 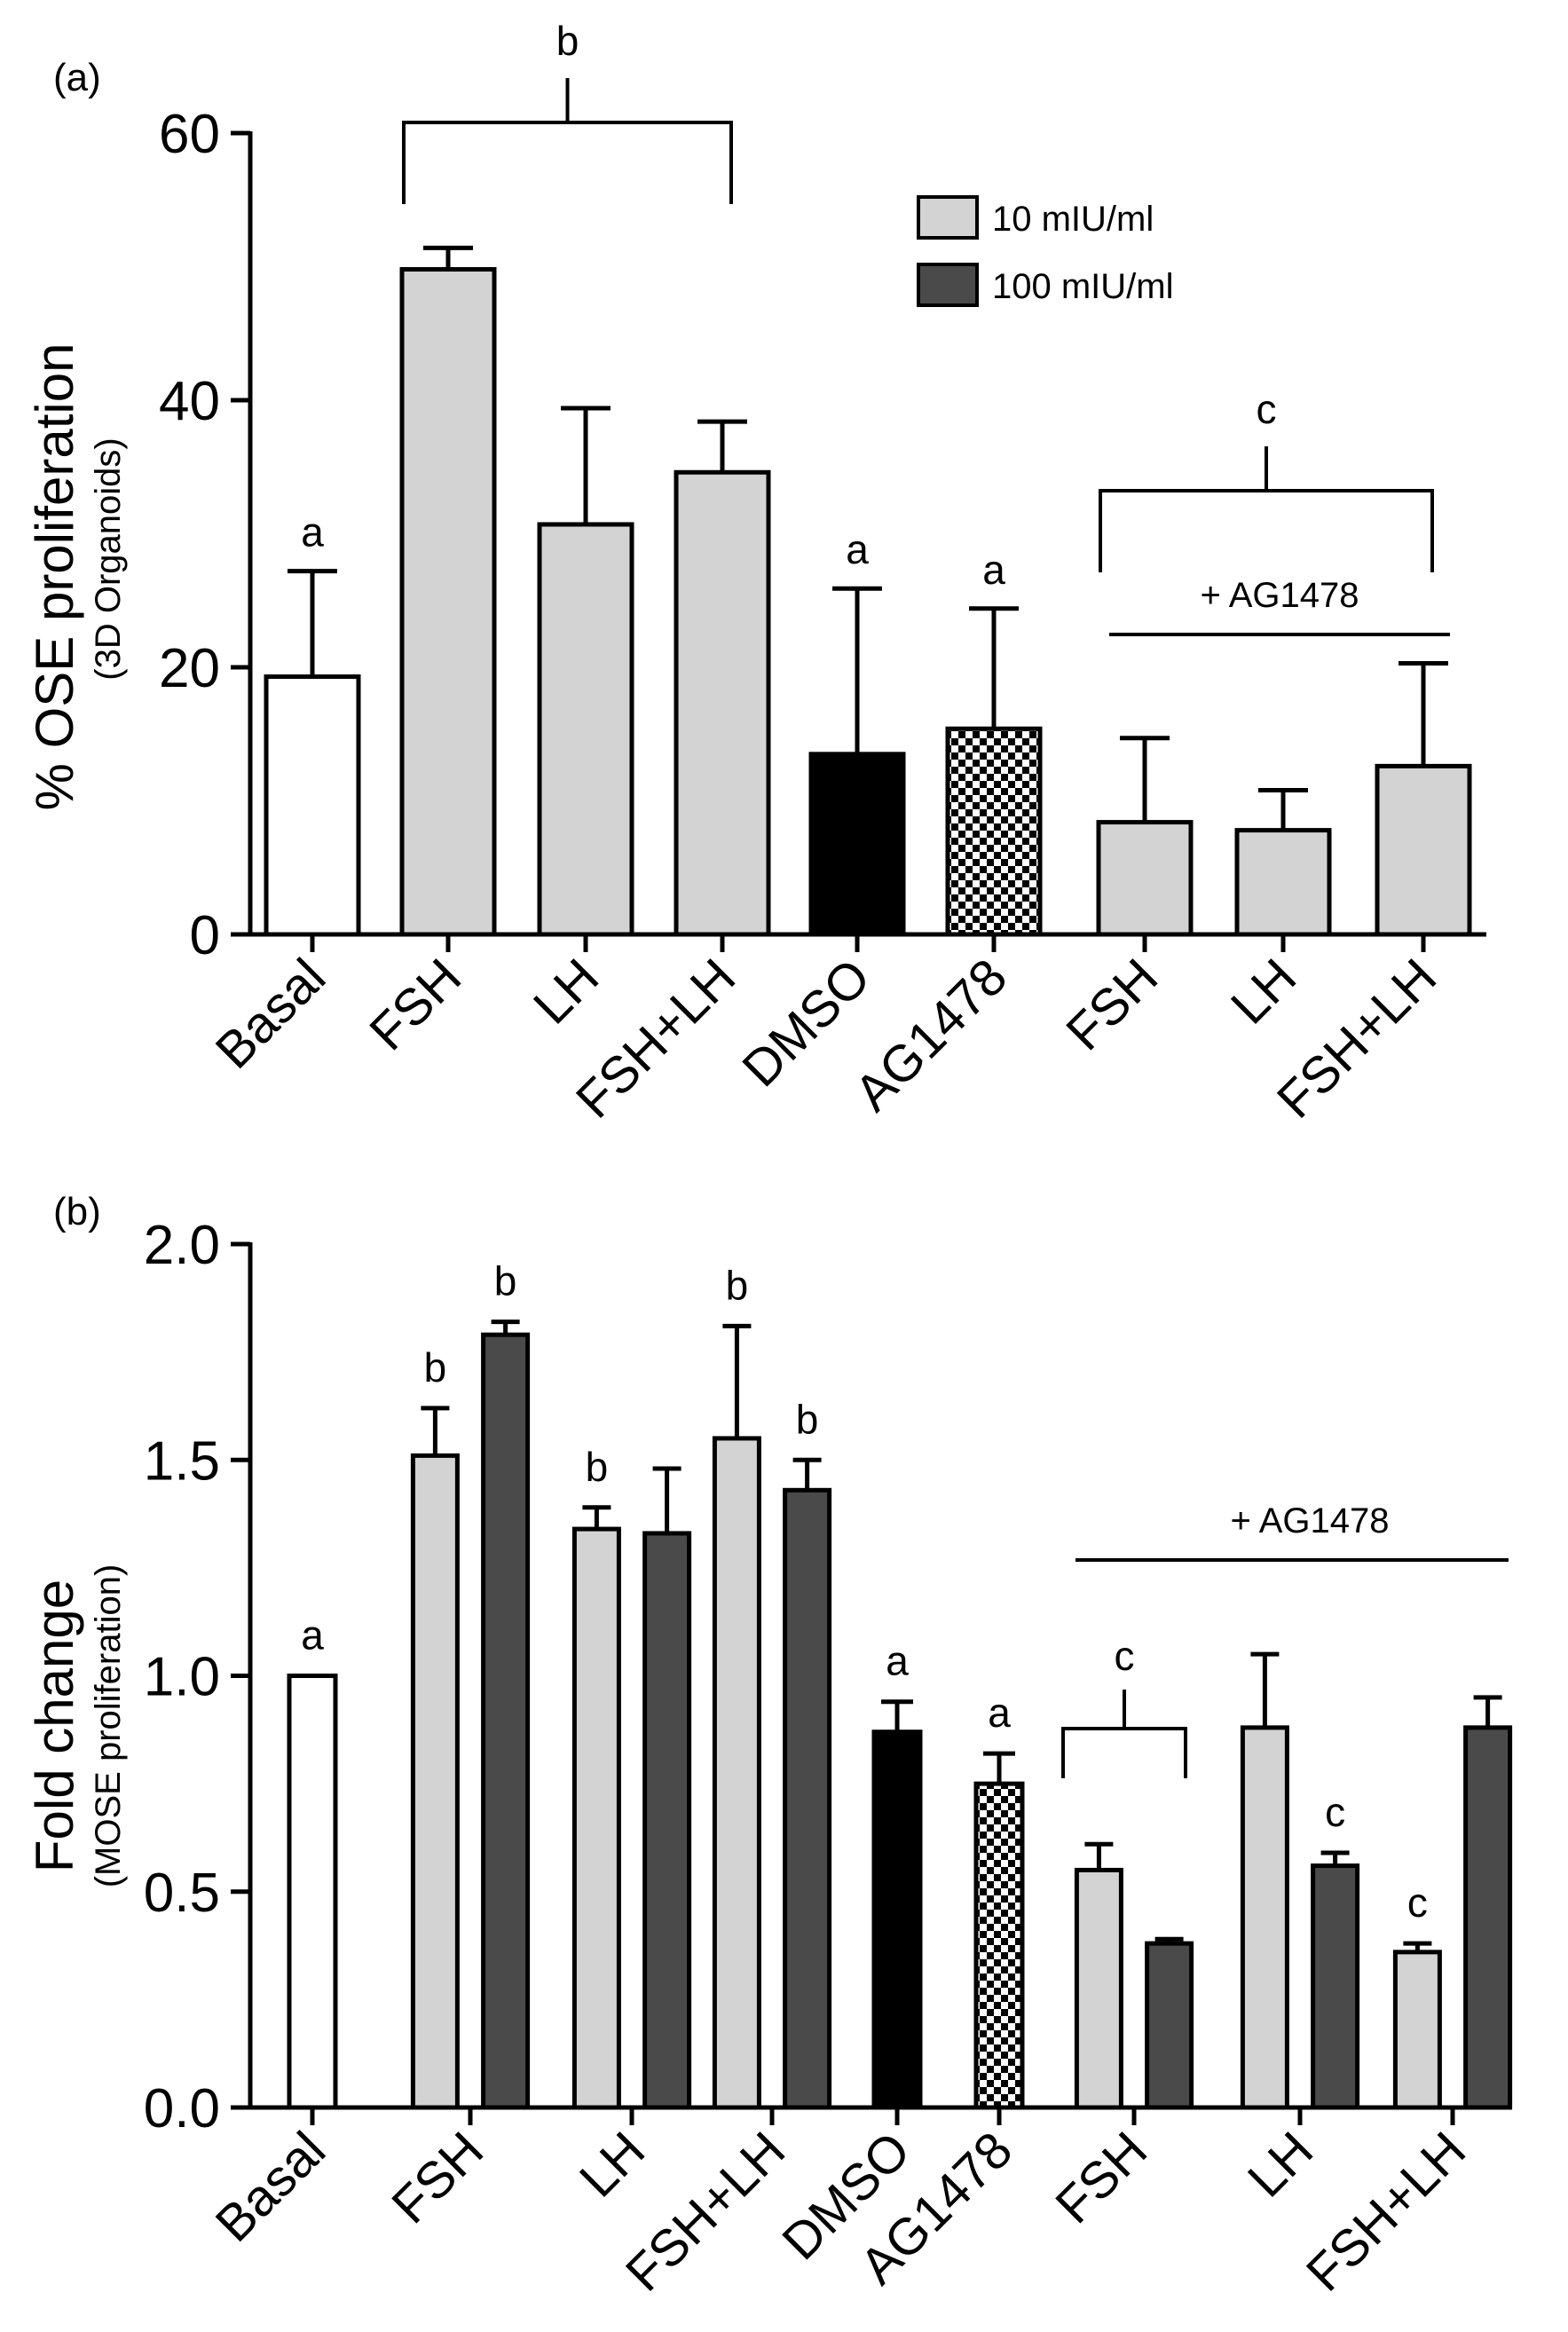 What do you see at coordinates (271, 1014) in the screenshot?
I see `x-tick-label-a: Basal` at bounding box center [271, 1014].